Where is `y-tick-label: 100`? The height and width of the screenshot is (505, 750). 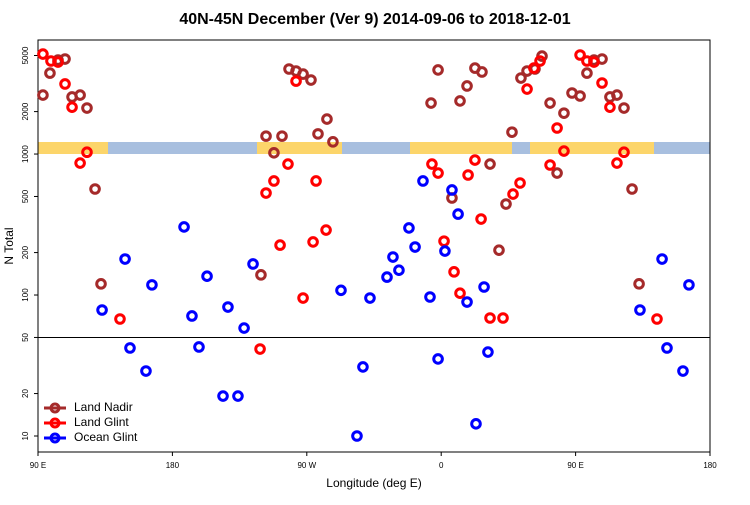
y-tick-label: 100 is located at coordinates (25, 295).